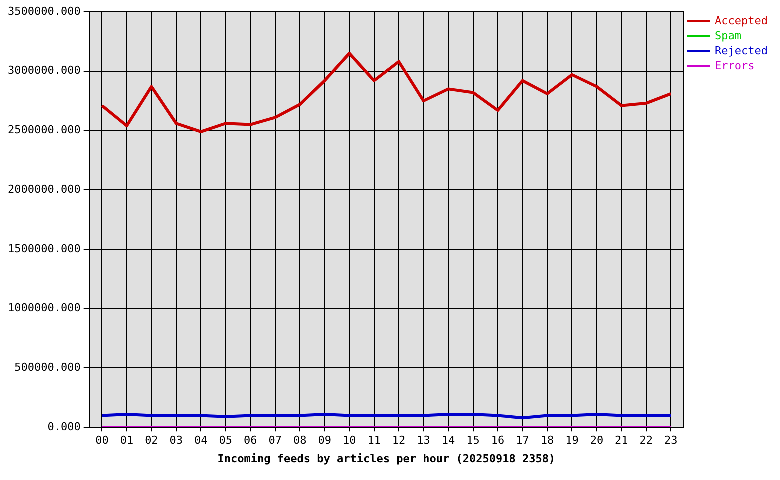 The width and height of the screenshot is (780, 480). I want to click on legend-label: Spam, so click(728, 35).